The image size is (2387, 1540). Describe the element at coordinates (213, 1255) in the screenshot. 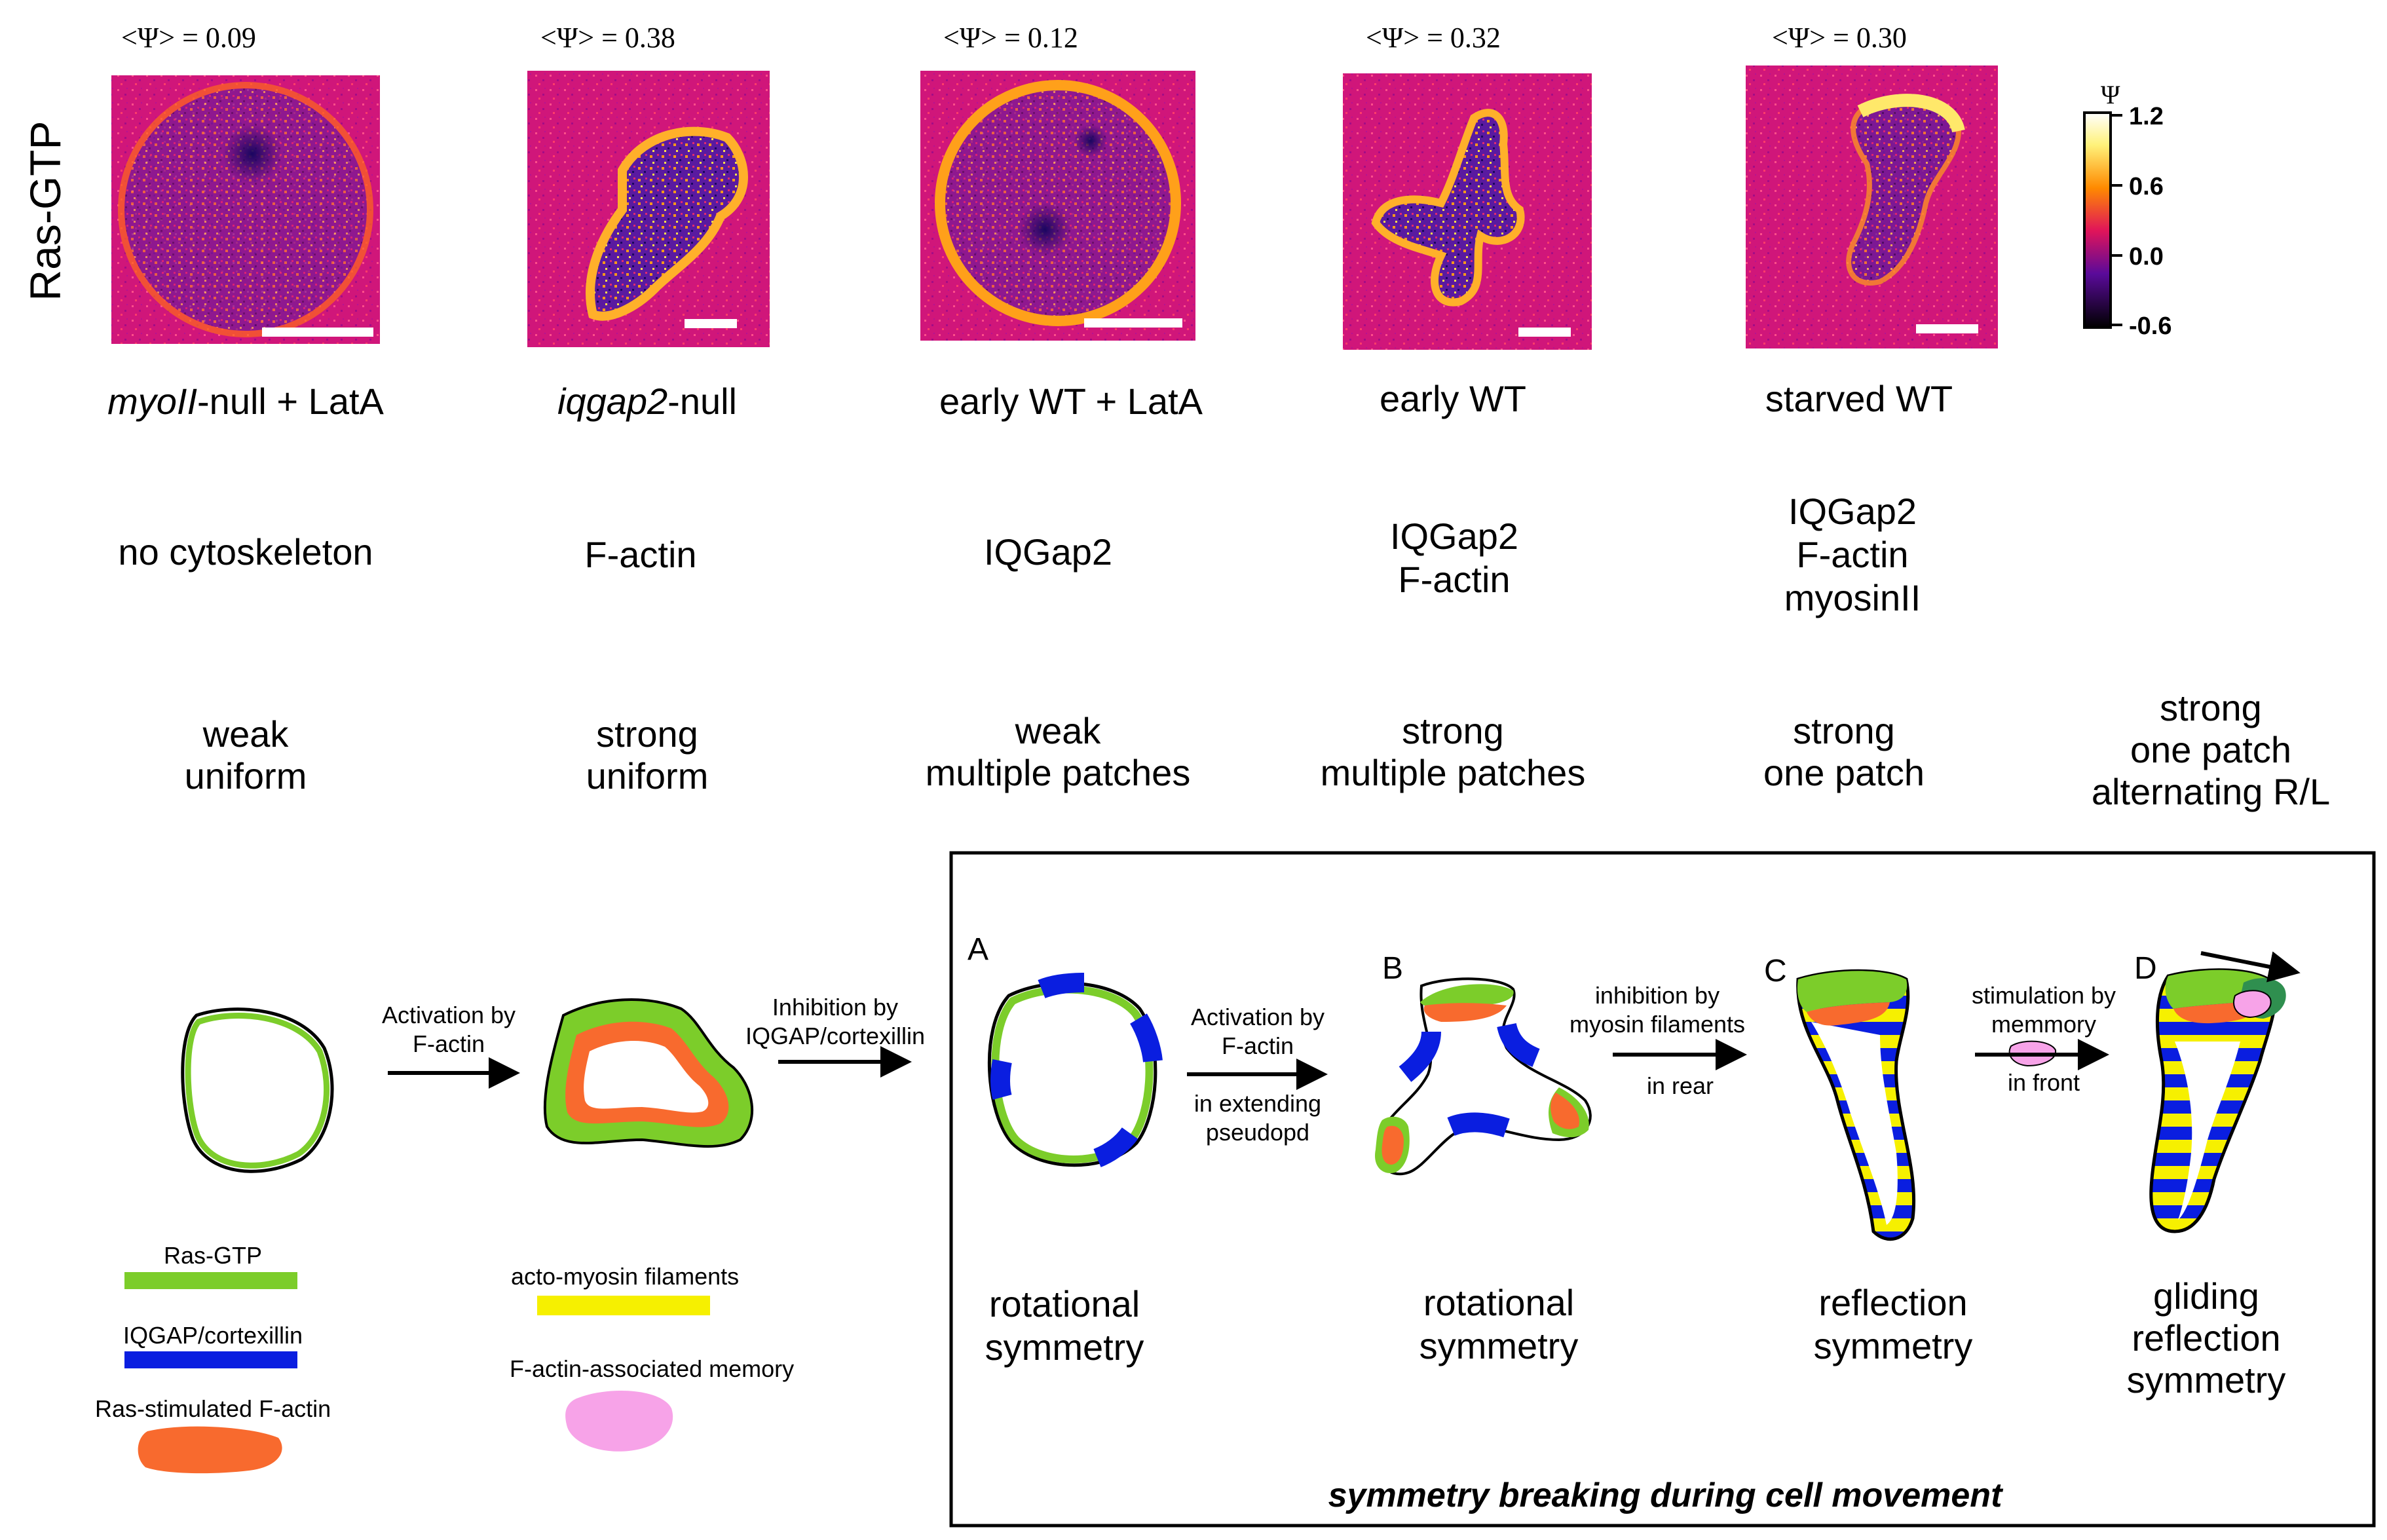

I see `legend-label: Ras-GTP` at that location.